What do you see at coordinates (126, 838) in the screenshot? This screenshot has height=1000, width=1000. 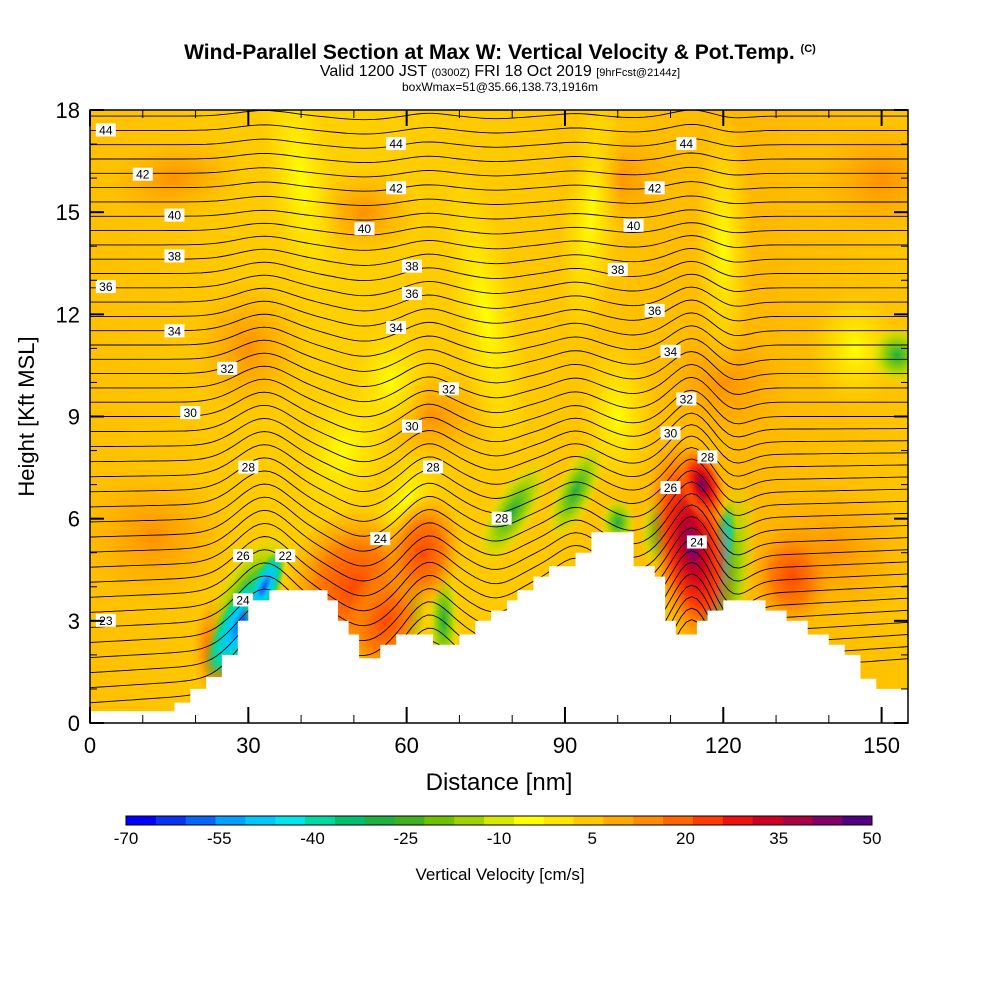 I see `colorbar-tick-label: -70` at bounding box center [126, 838].